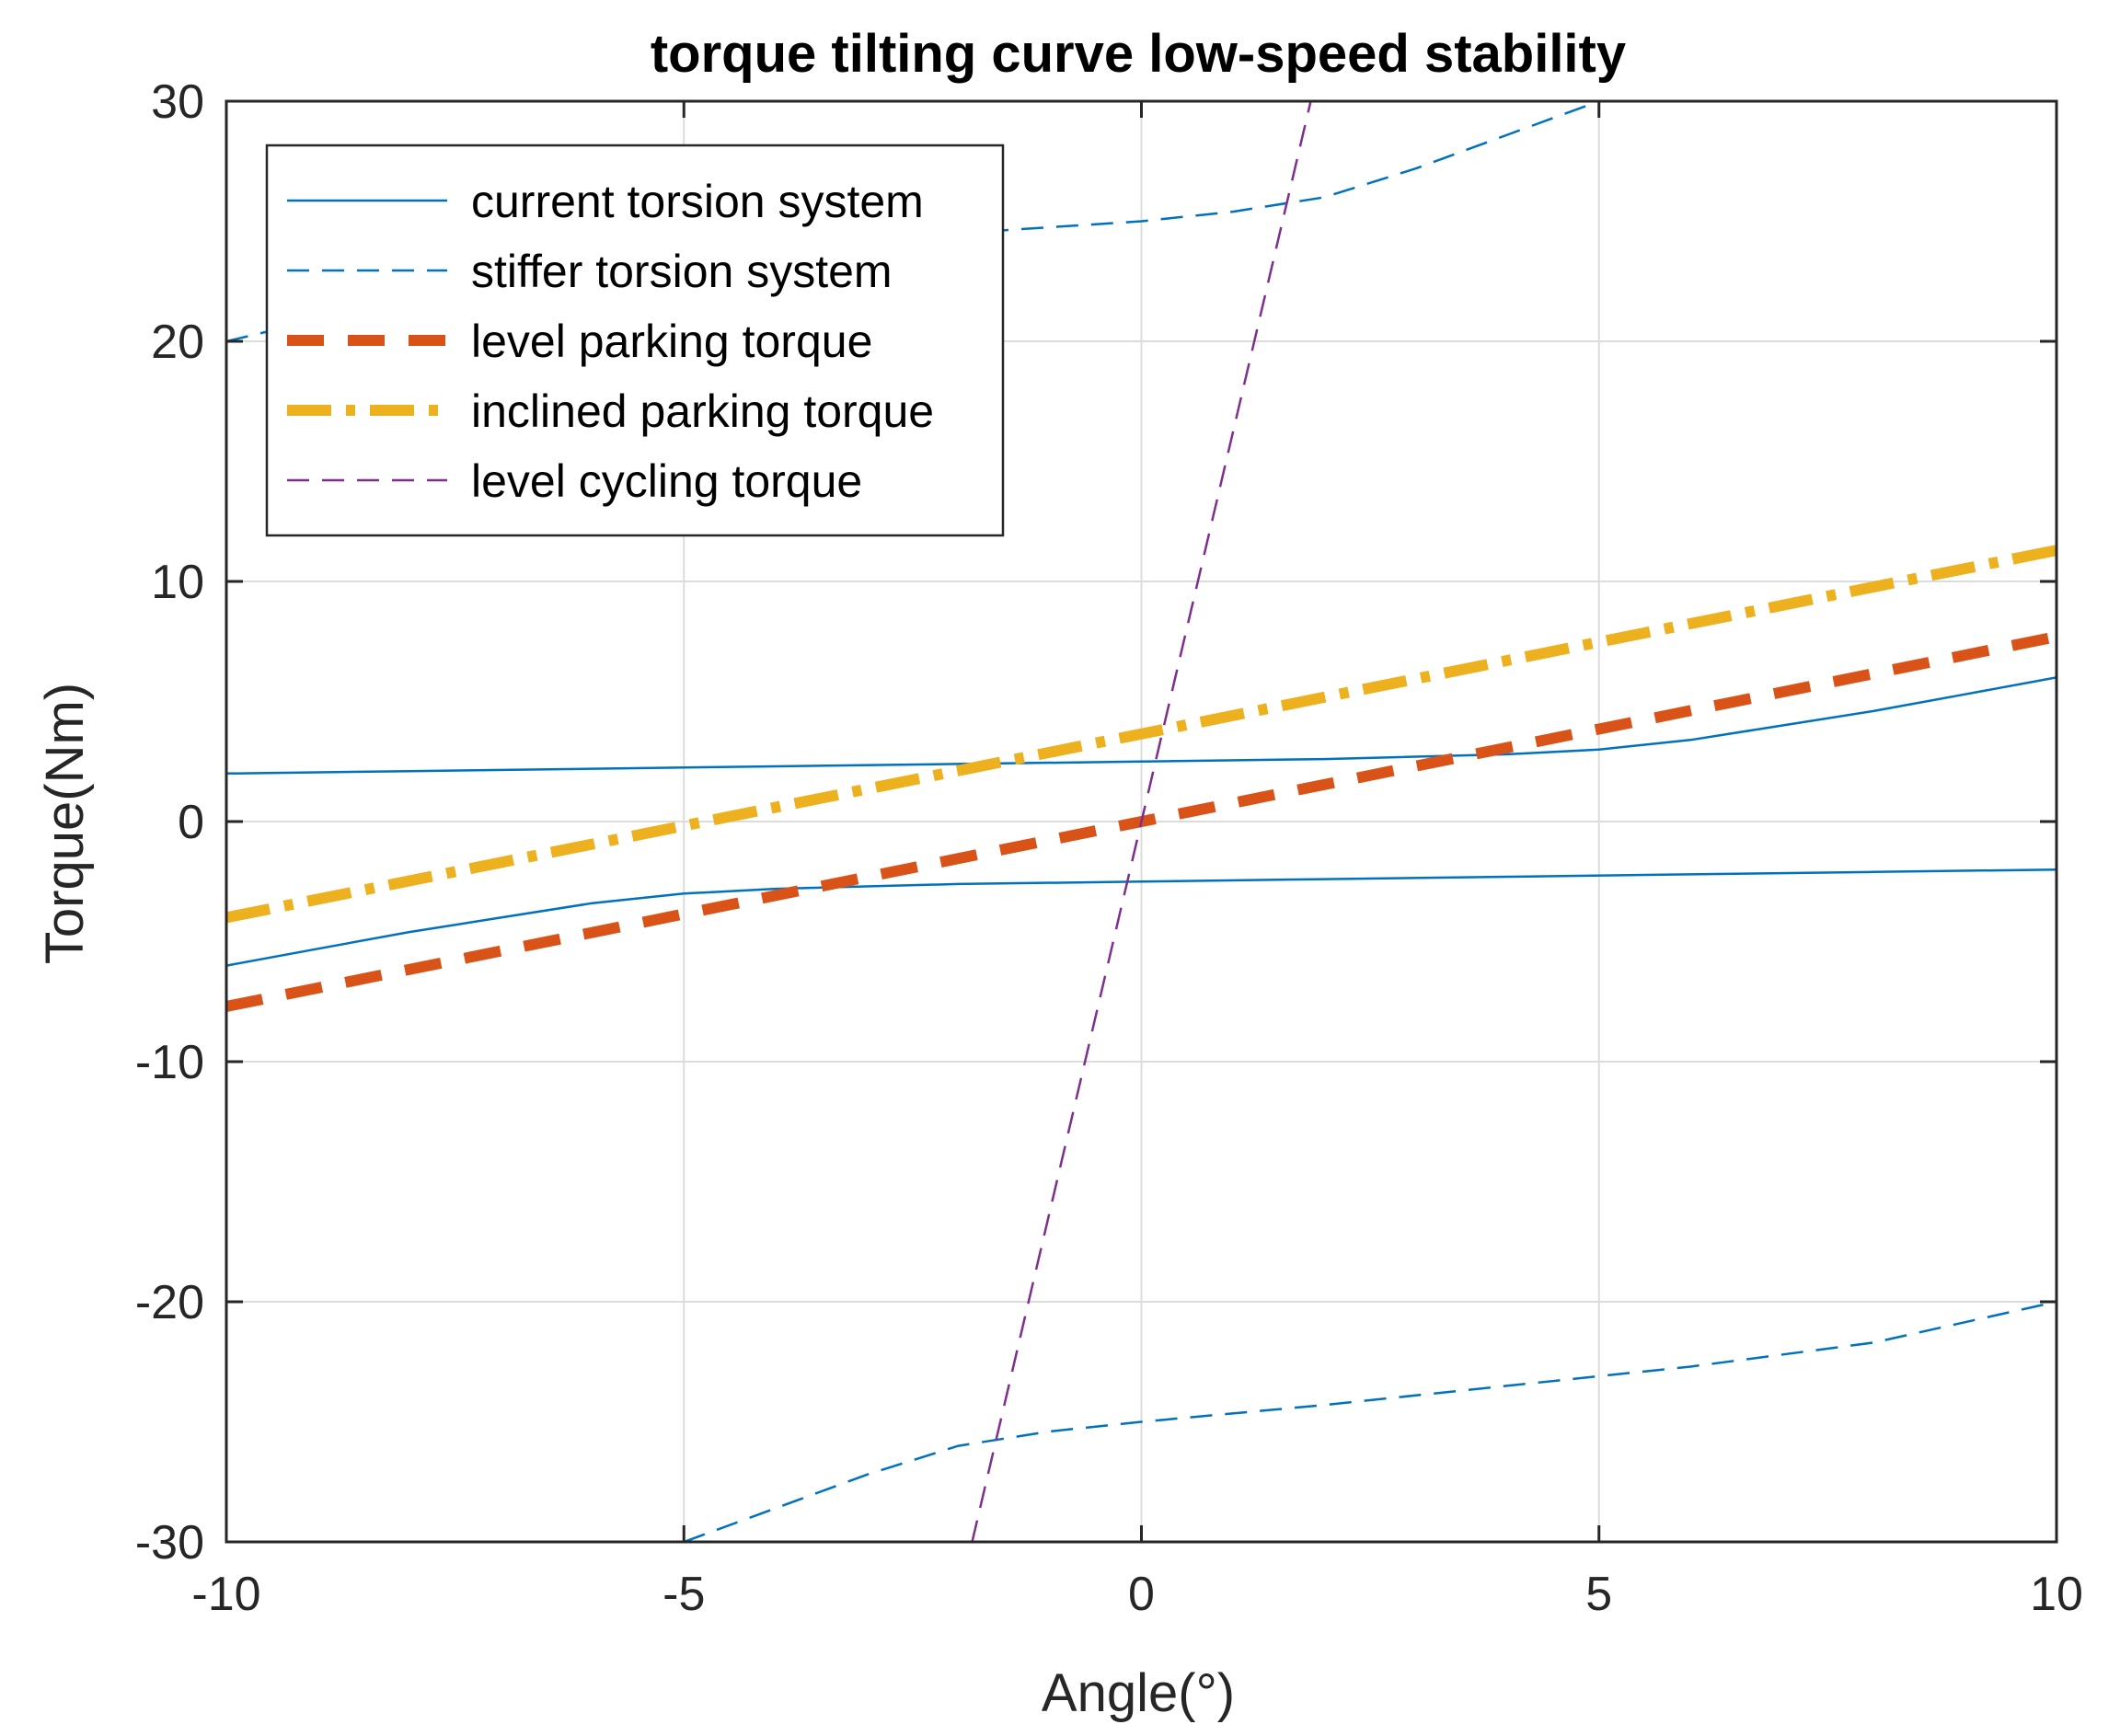 The height and width of the screenshot is (1736, 2120). What do you see at coordinates (169, 1302) in the screenshot?
I see `y-tick-label: -20` at bounding box center [169, 1302].